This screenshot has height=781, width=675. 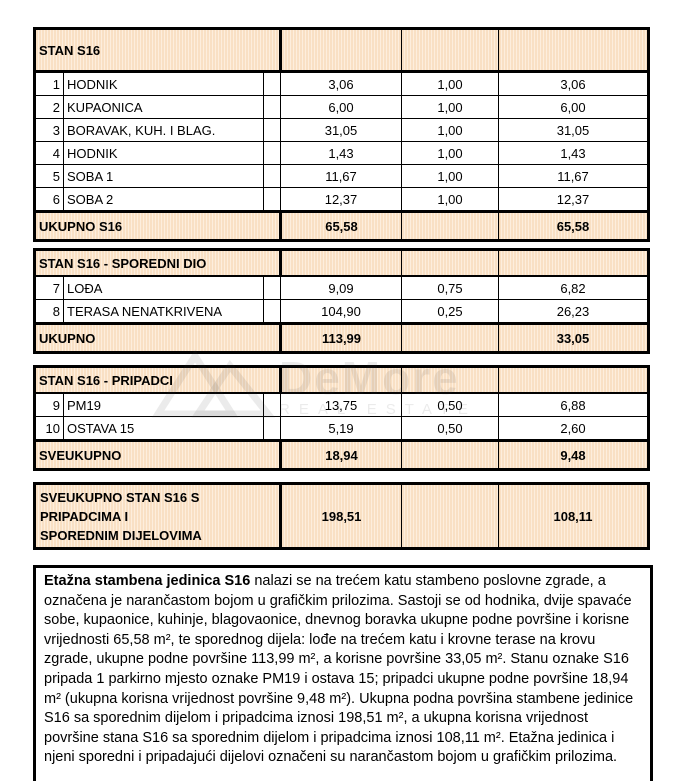 I want to click on area-value: 5,19, so click(x=341, y=428).